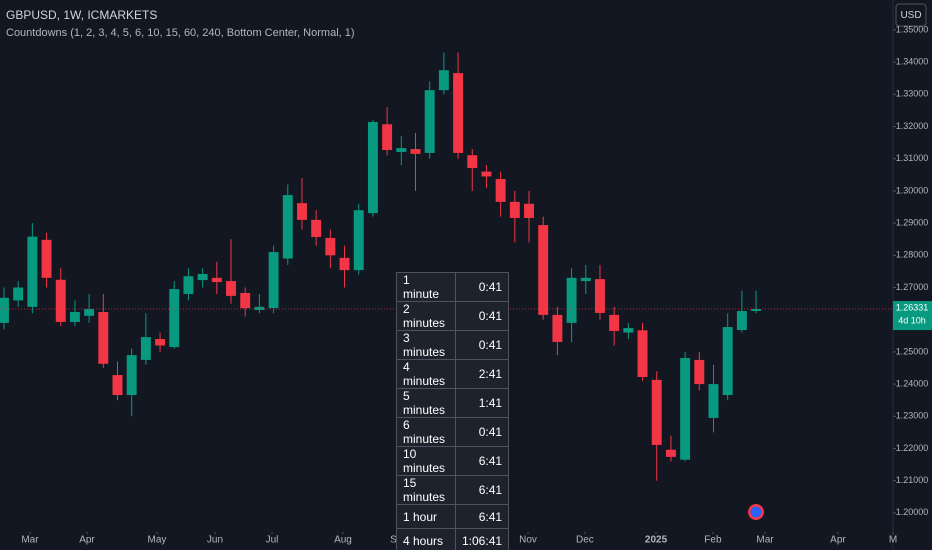 The height and width of the screenshot is (550, 932). I want to click on y-tick-label: 1.20000, so click(912, 512).